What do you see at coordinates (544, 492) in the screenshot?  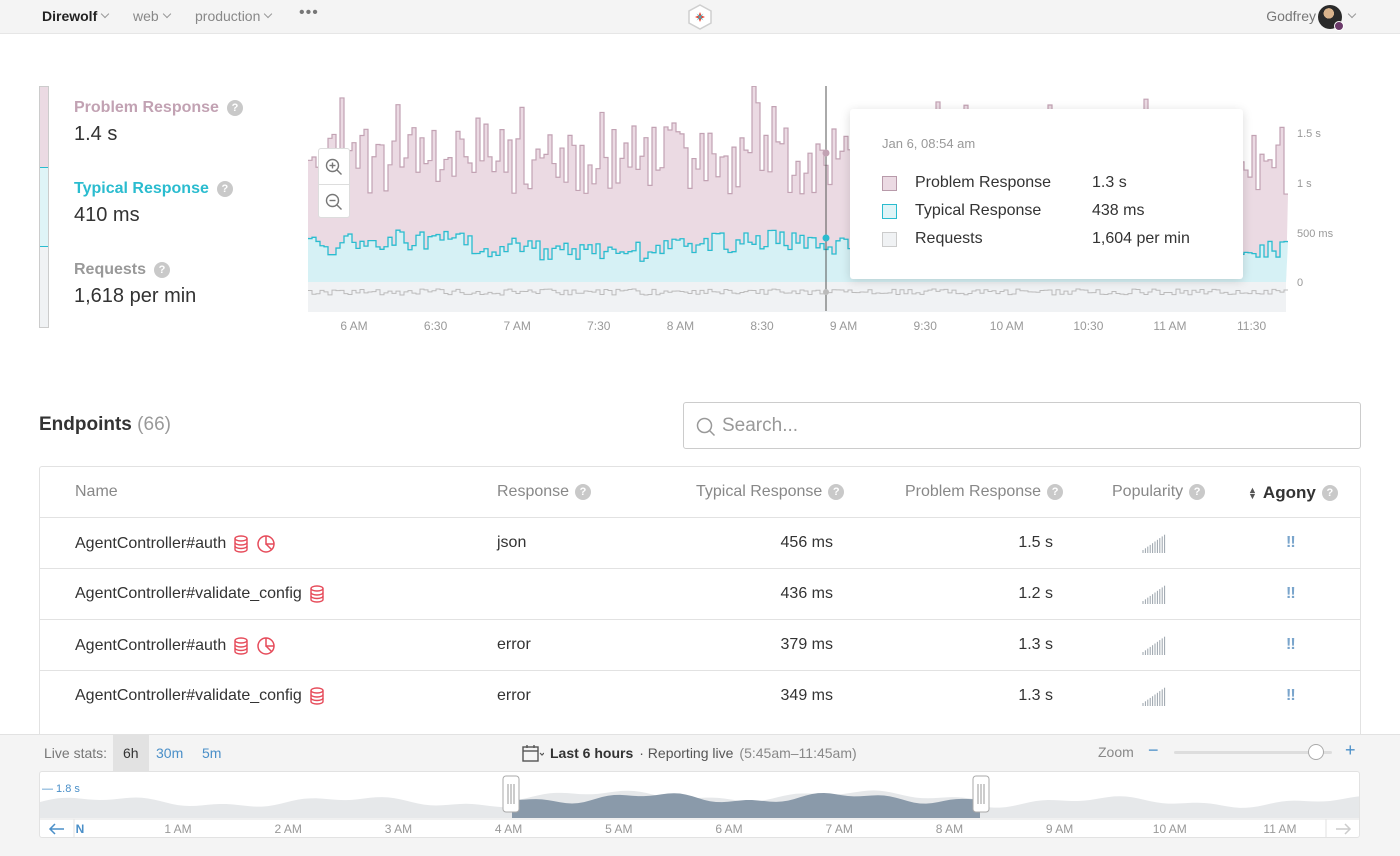 I see `col-header-response: Response?` at bounding box center [544, 492].